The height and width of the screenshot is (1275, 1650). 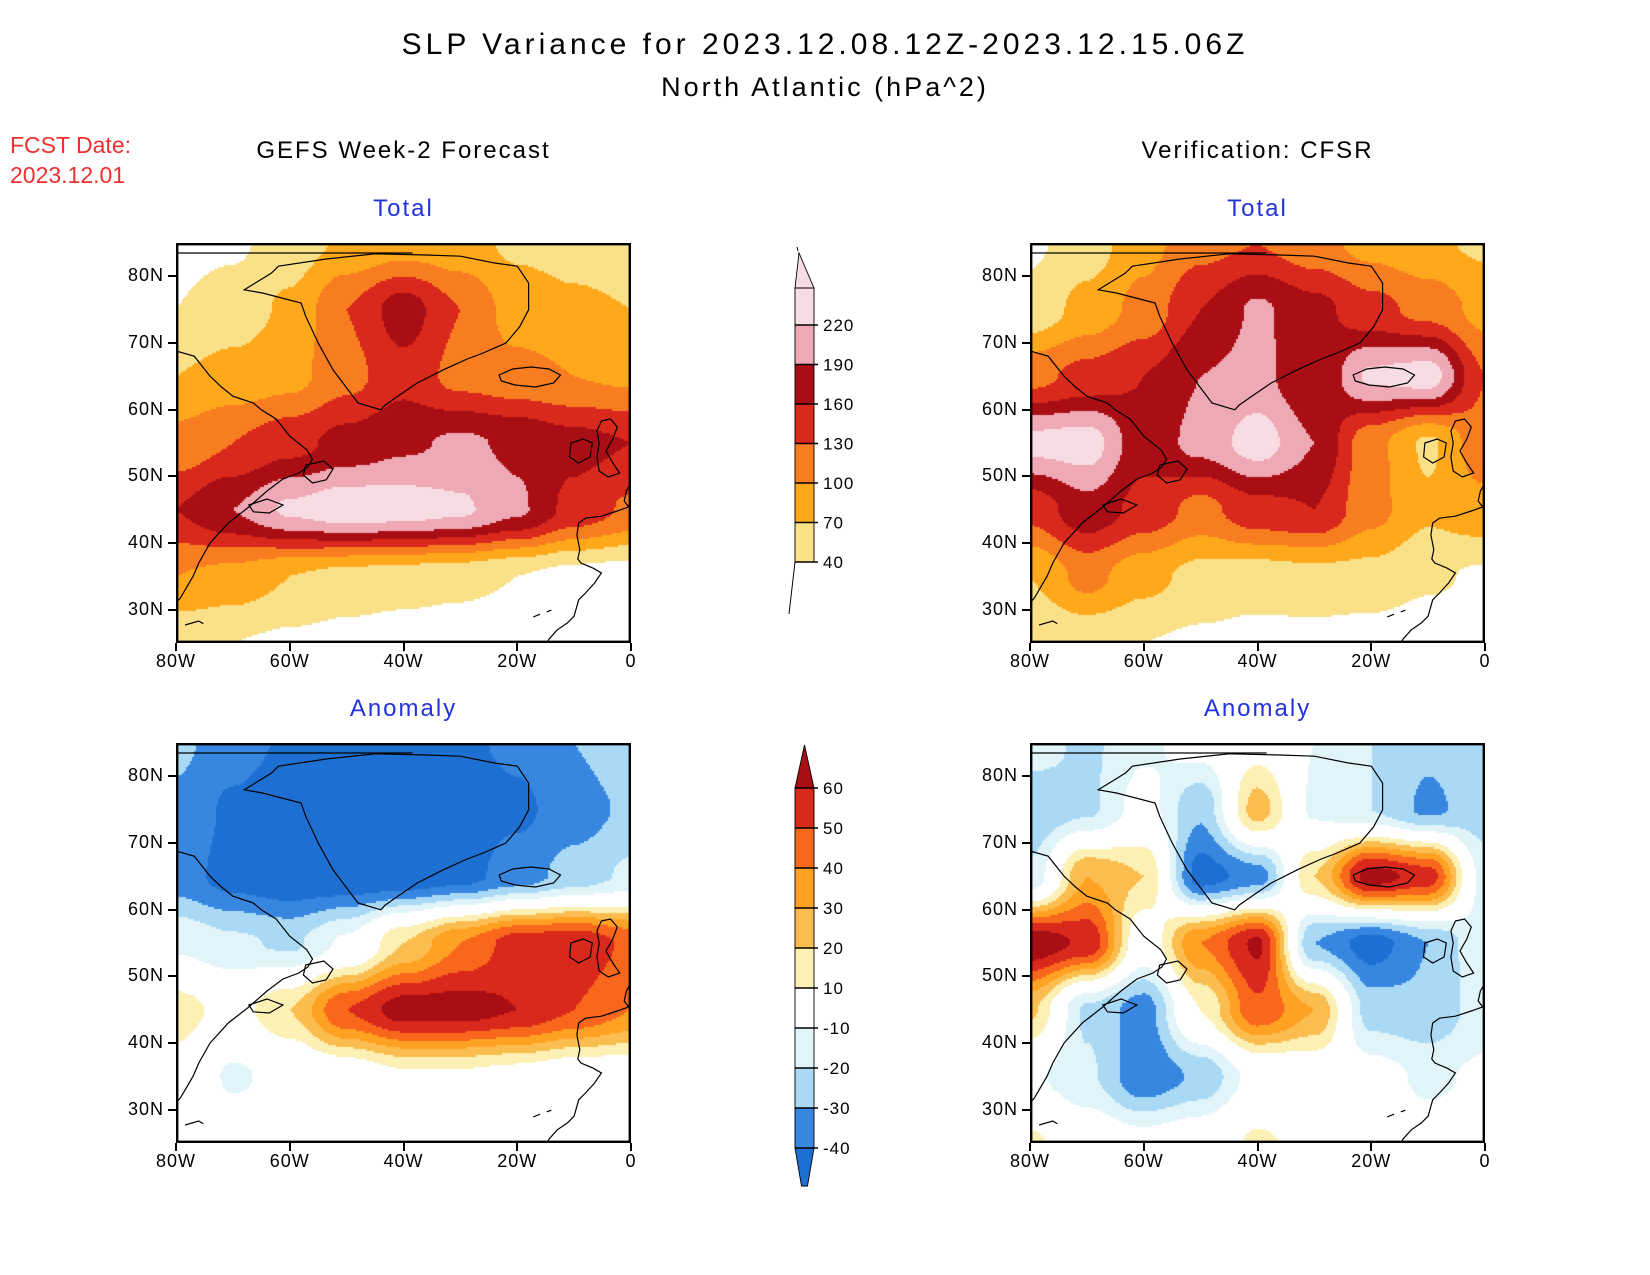 I want to click on panel-gefs-anomaly: Anomaly 80N 70N 60N 50N 40N 30N 80W 60W 40W 20W 0, so click(x=382, y=933).